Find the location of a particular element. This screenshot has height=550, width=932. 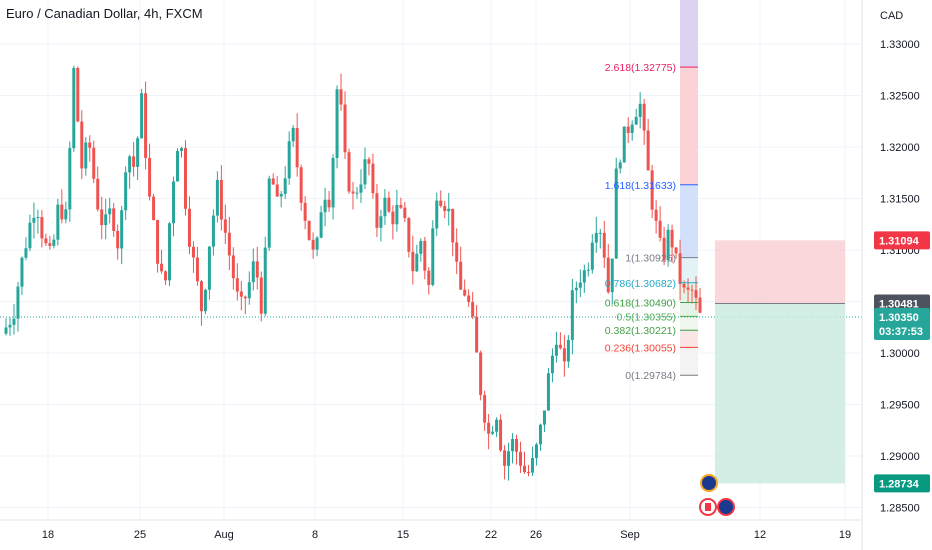

price-tick: 1.29000 is located at coordinates (900, 457).